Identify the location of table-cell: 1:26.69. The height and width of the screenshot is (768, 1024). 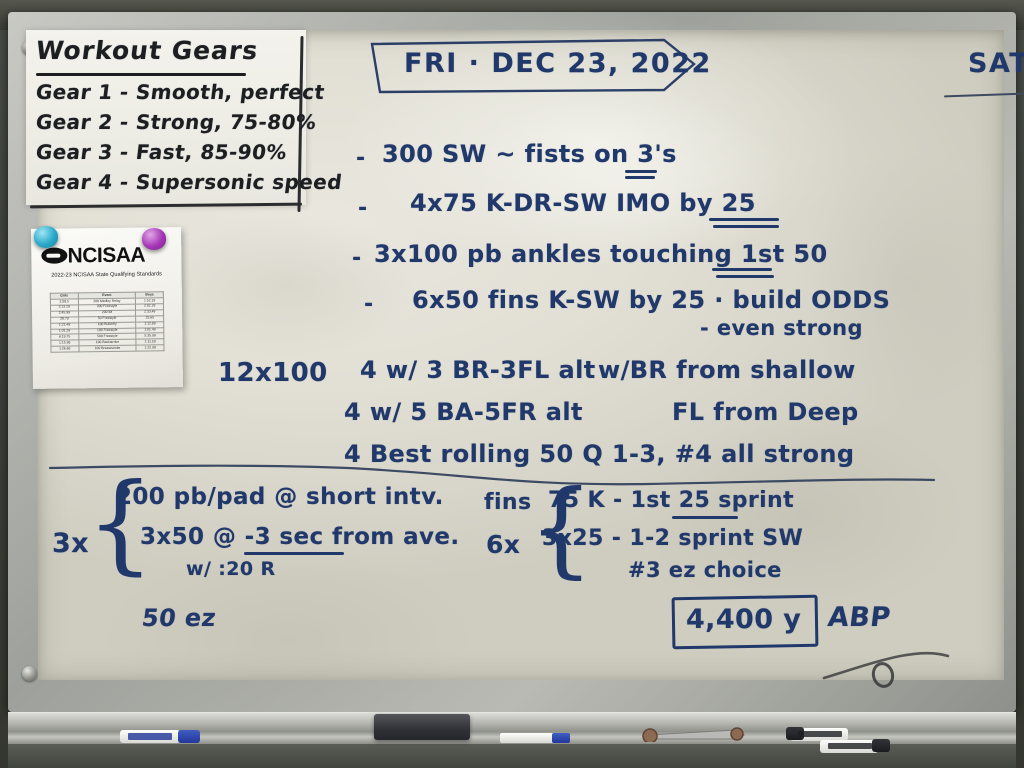
(64, 349).